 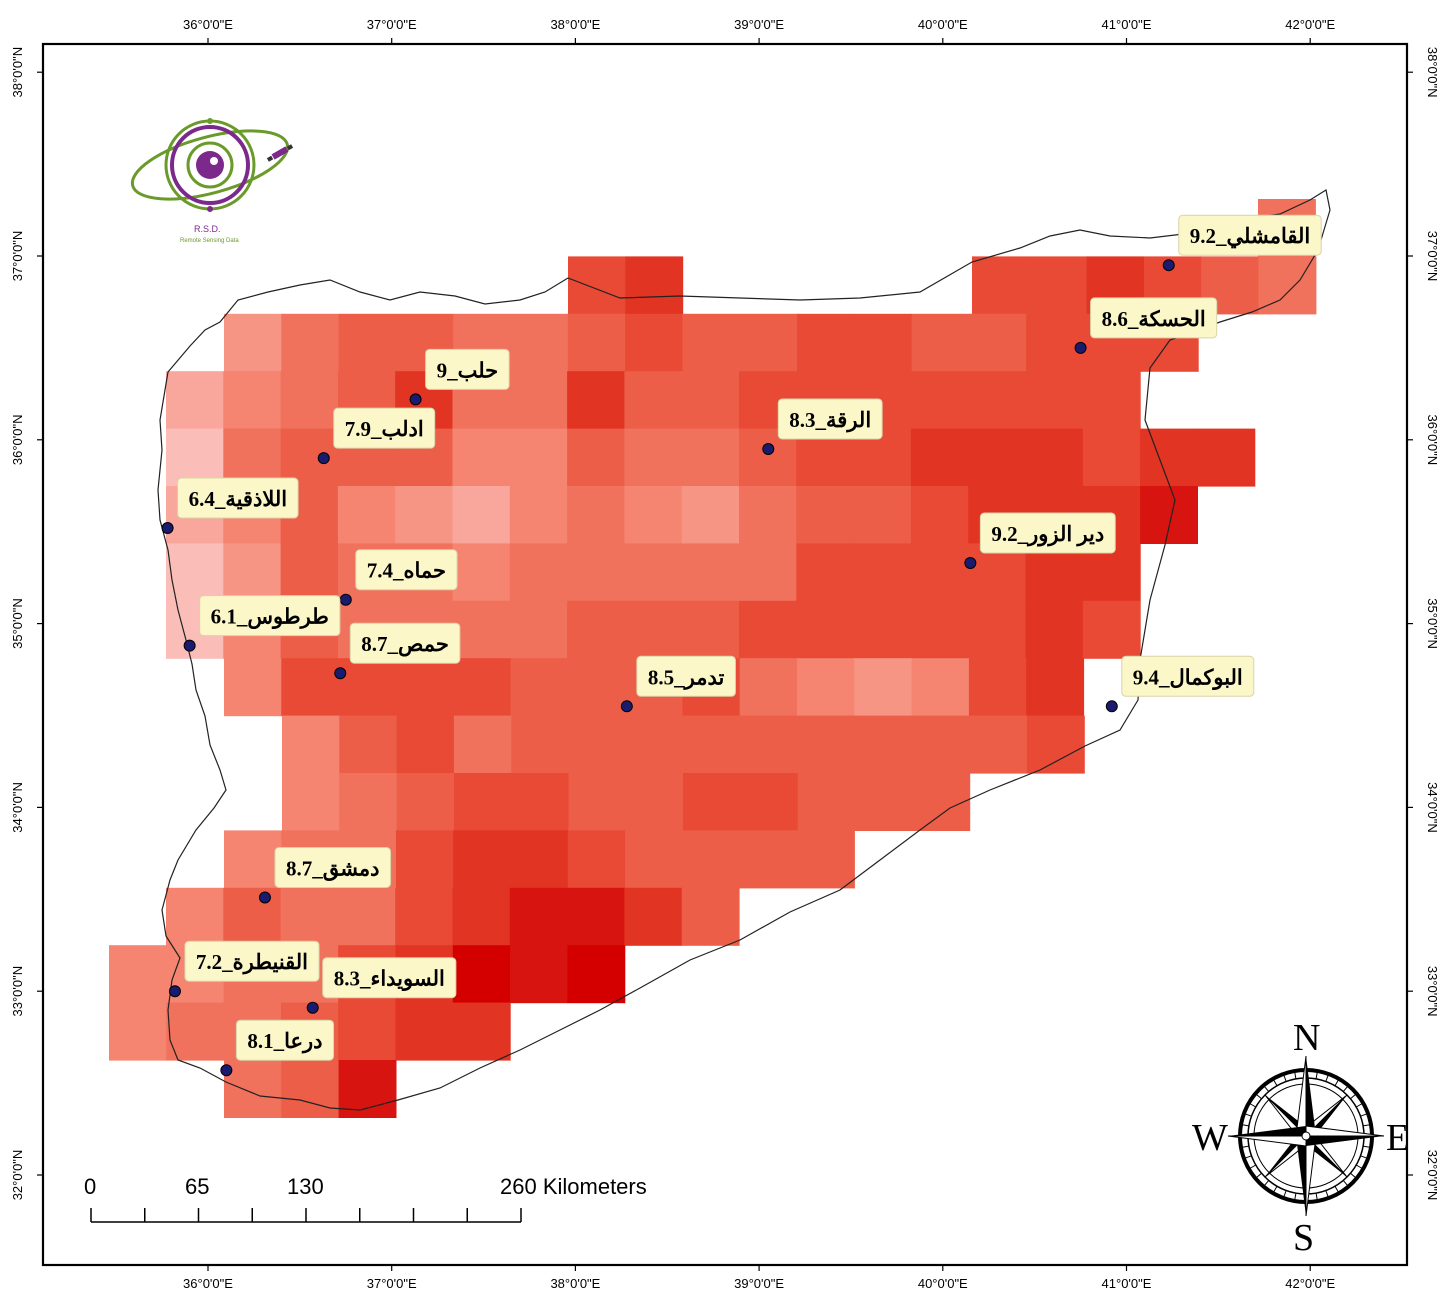 I want to click on city-label: الحسكة_8.6, so click(x=1146, y=325).